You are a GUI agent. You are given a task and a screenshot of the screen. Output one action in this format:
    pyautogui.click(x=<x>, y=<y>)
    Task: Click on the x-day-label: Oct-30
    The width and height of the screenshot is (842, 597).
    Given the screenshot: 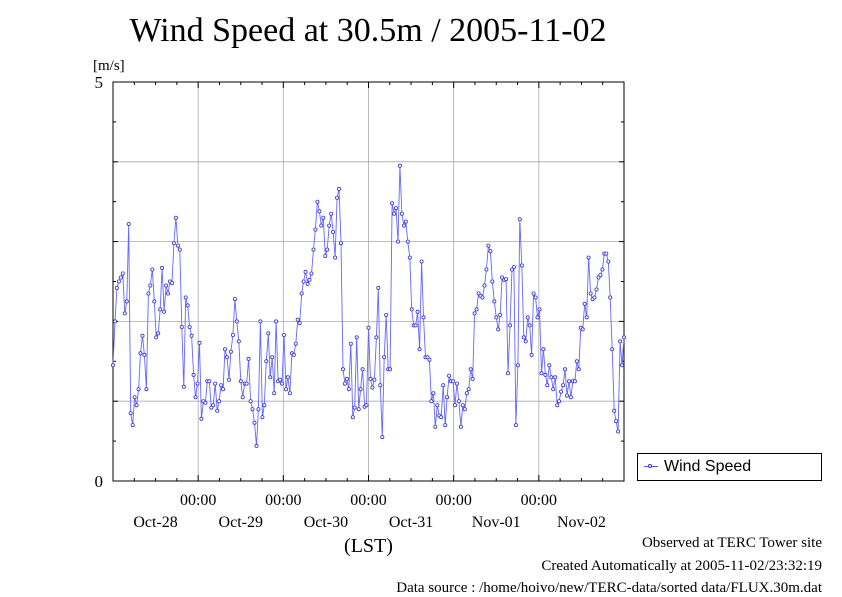 What is the action you would take?
    pyautogui.click(x=326, y=522)
    